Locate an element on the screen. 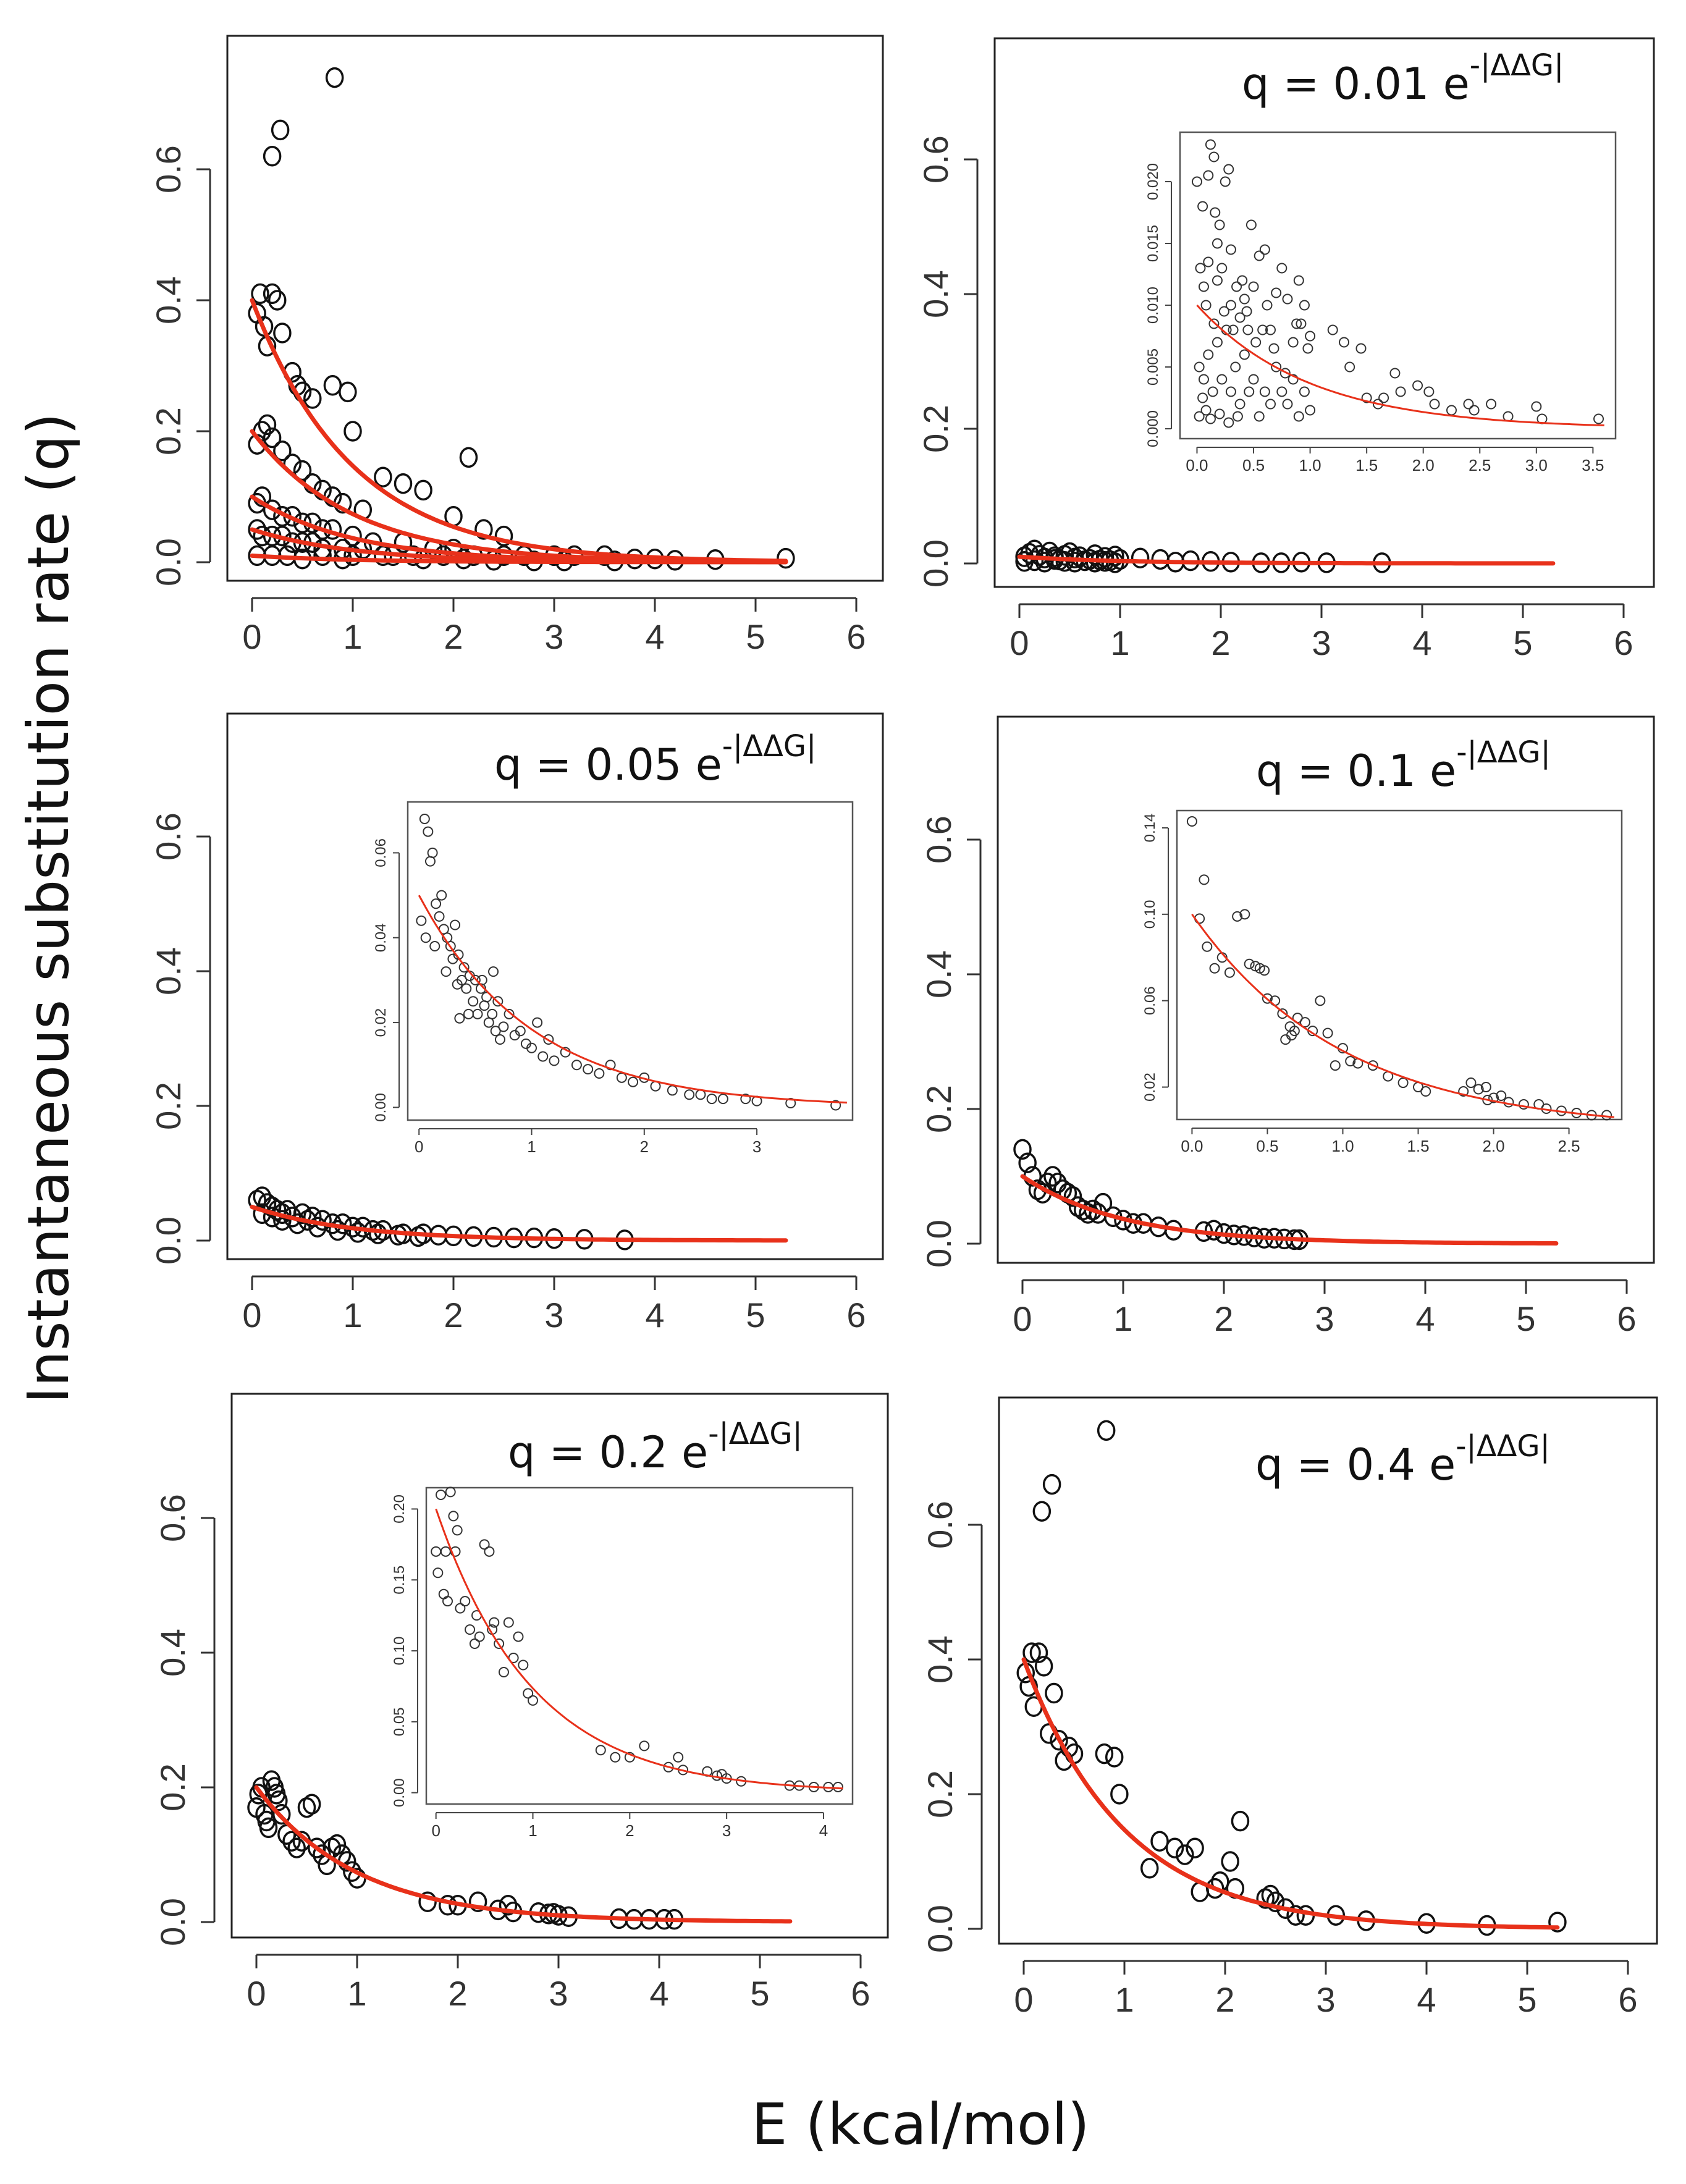 The width and height of the screenshot is (1686, 2184). y-tick-label: 0.0 is located at coordinates (168, 562).